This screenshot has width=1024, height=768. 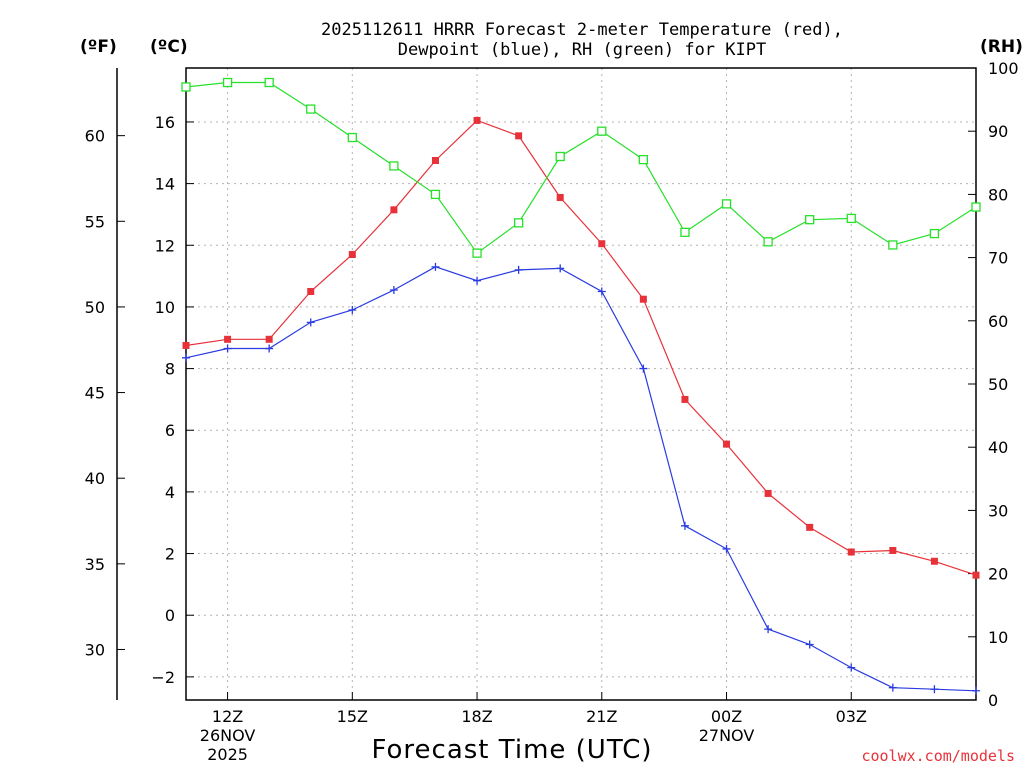 I want to click on x-tick-label: 21Z, so click(x=601, y=716).